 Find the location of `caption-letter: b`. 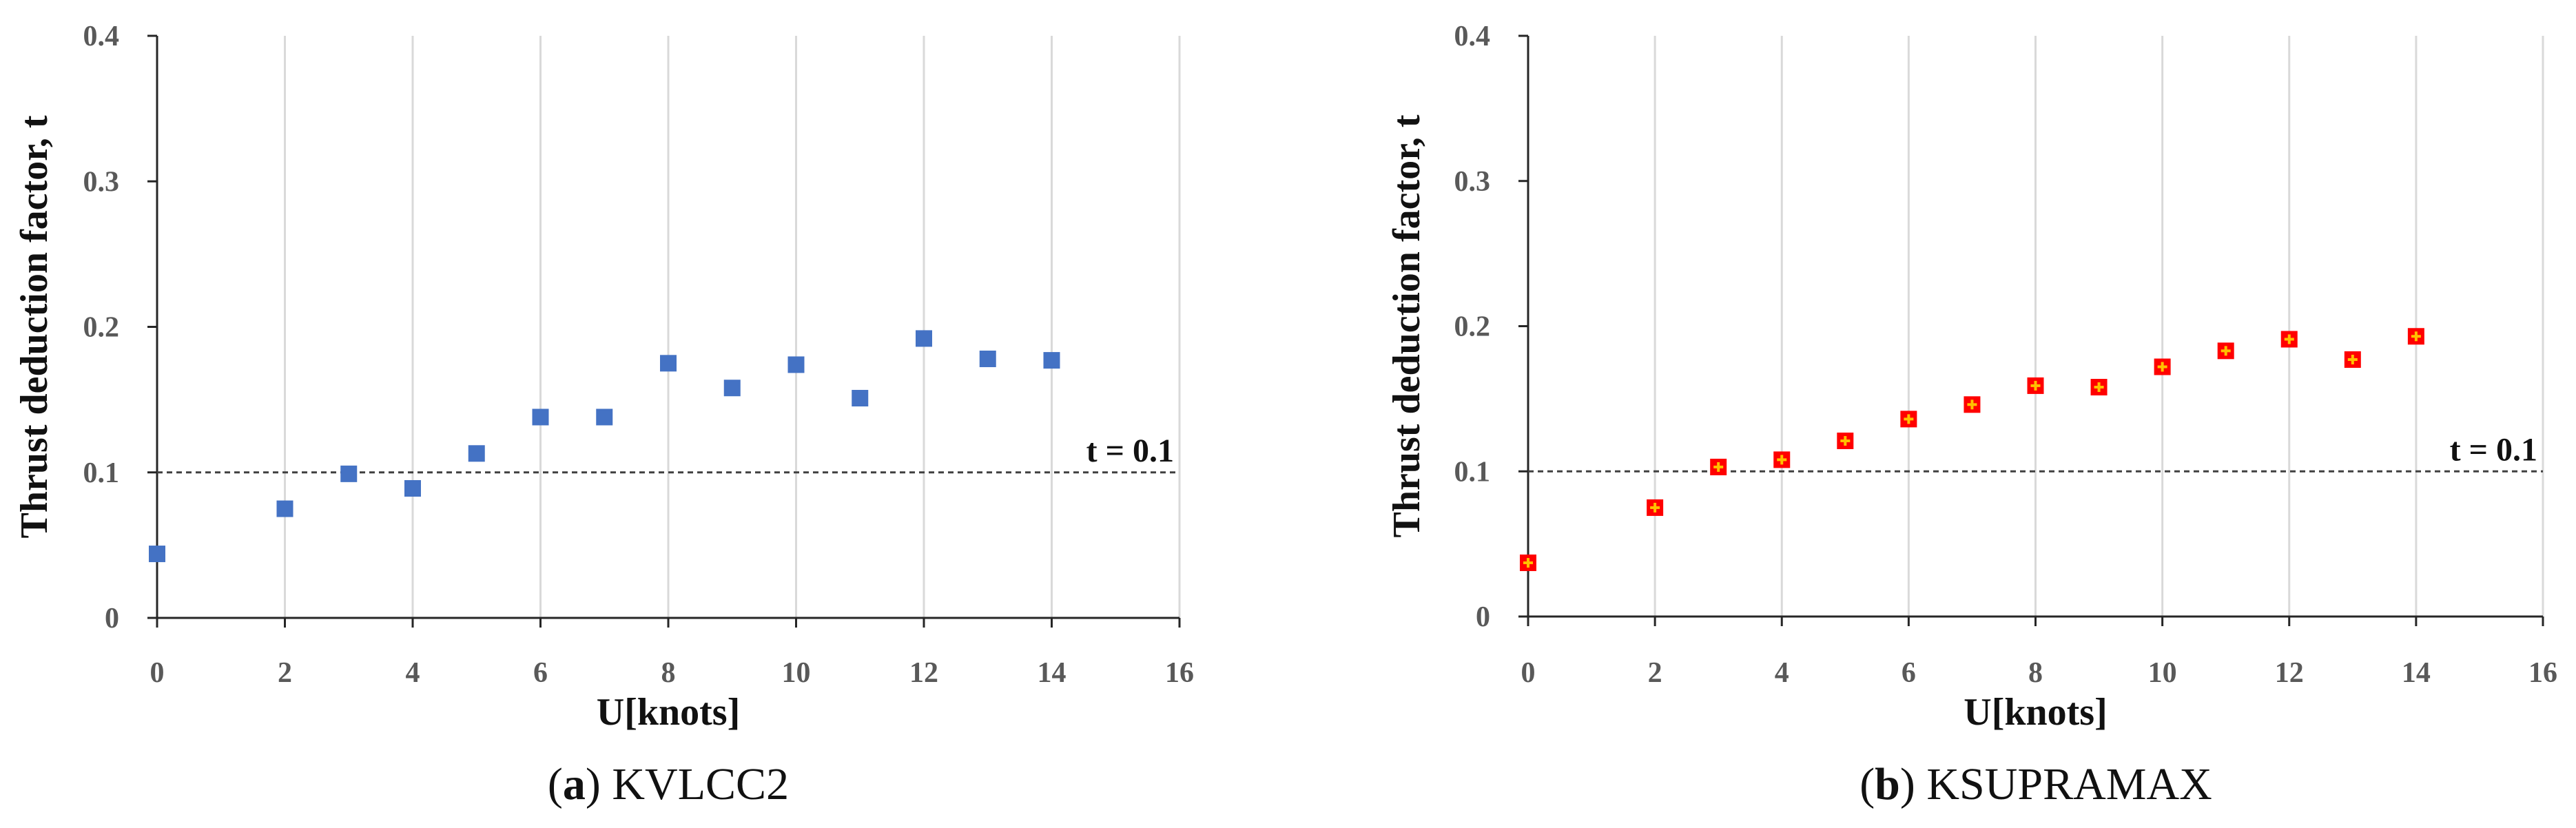

caption-letter: b is located at coordinates (1887, 784).